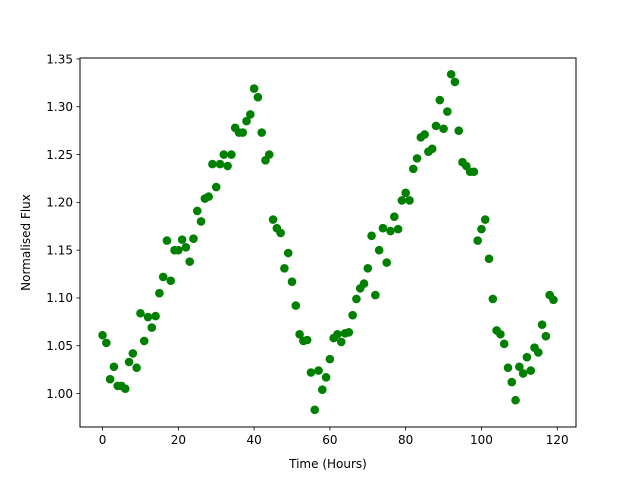 The image size is (640, 484). Describe the element at coordinates (405, 440) in the screenshot. I see `x-tick-label: 80` at that location.